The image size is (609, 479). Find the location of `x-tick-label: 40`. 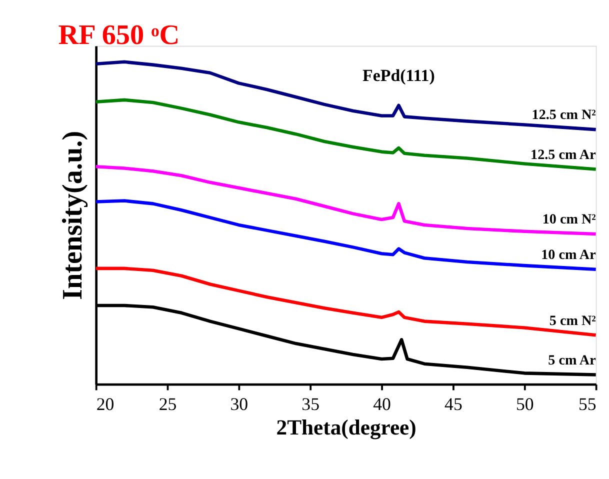

x-tick-label: 40 is located at coordinates (382, 404).